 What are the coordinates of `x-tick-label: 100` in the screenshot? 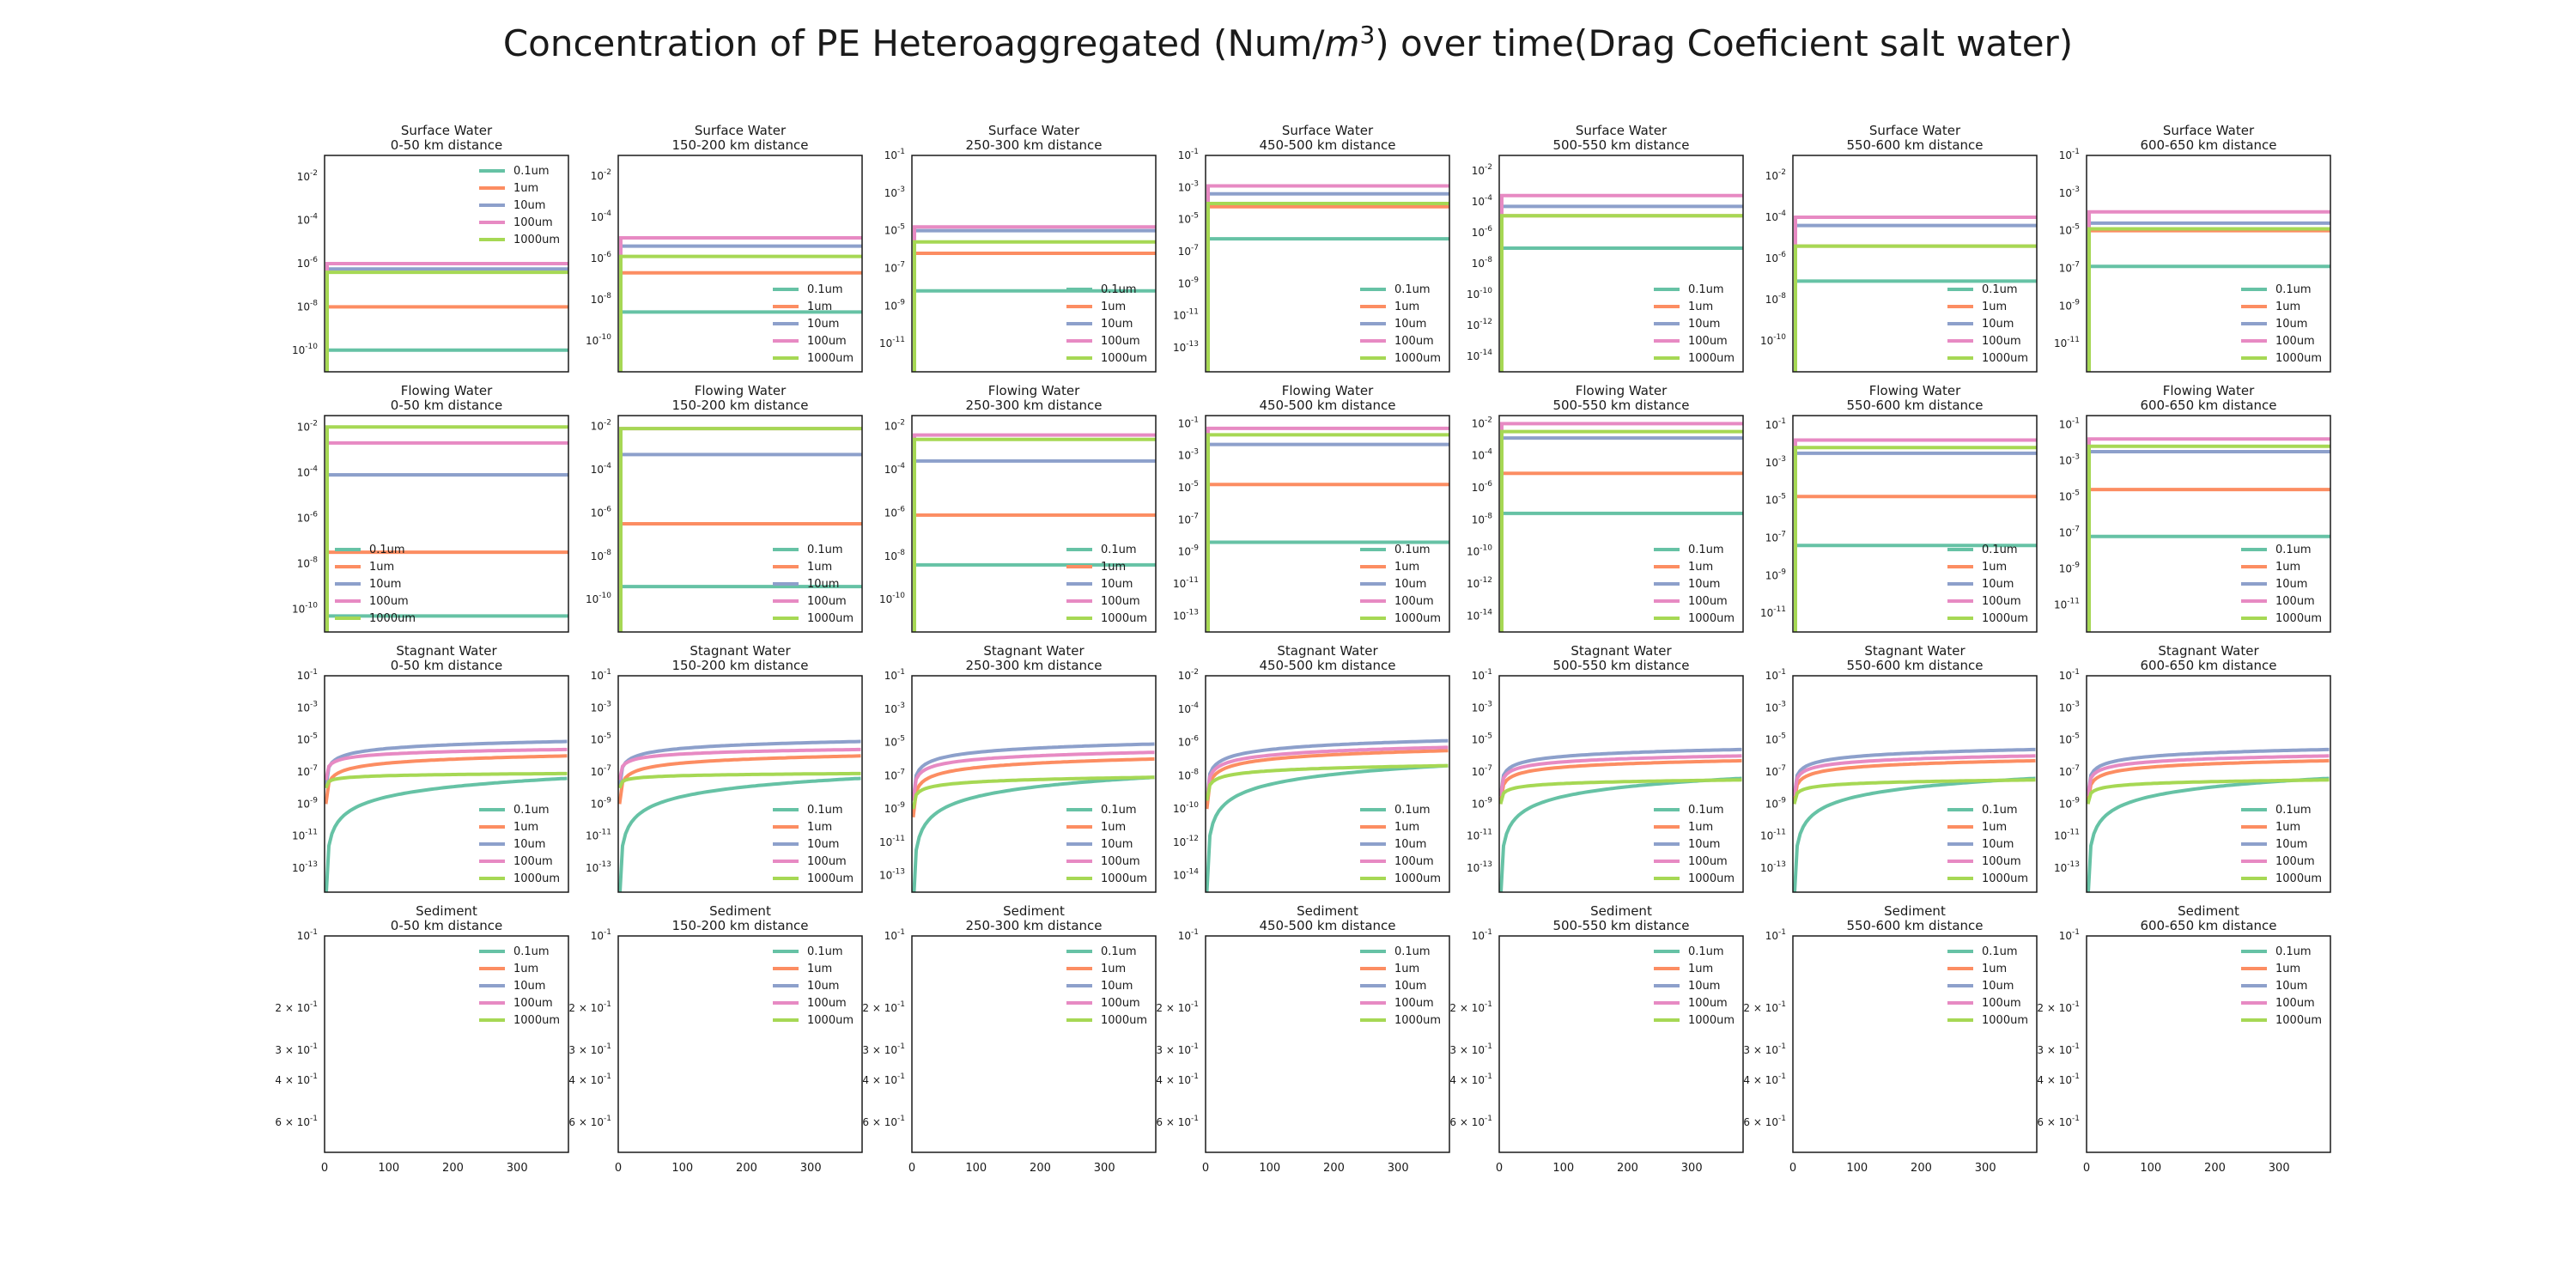 It's located at (388, 1169).